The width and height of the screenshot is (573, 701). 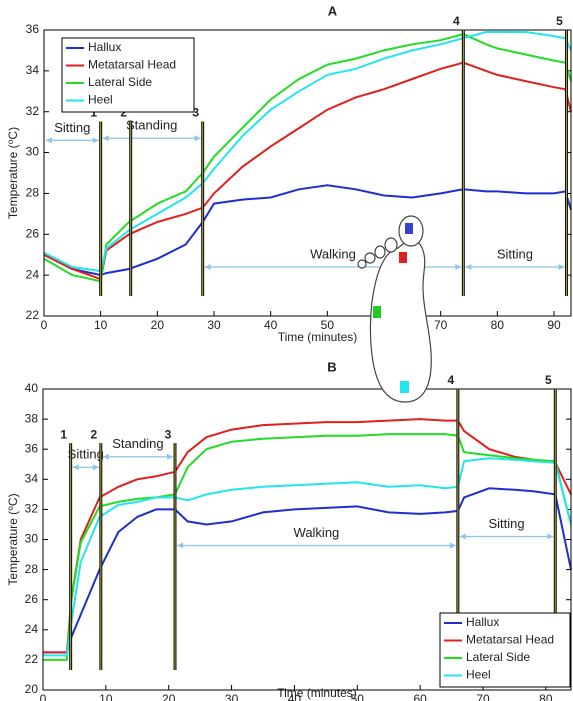 What do you see at coordinates (307, 230) in the screenshot?
I see `data-line` at bounding box center [307, 230].